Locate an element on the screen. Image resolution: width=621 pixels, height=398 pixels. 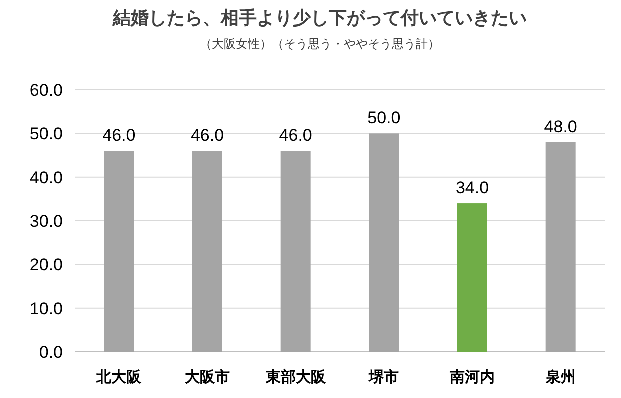
data-label: 48.0 is located at coordinates (561, 126).